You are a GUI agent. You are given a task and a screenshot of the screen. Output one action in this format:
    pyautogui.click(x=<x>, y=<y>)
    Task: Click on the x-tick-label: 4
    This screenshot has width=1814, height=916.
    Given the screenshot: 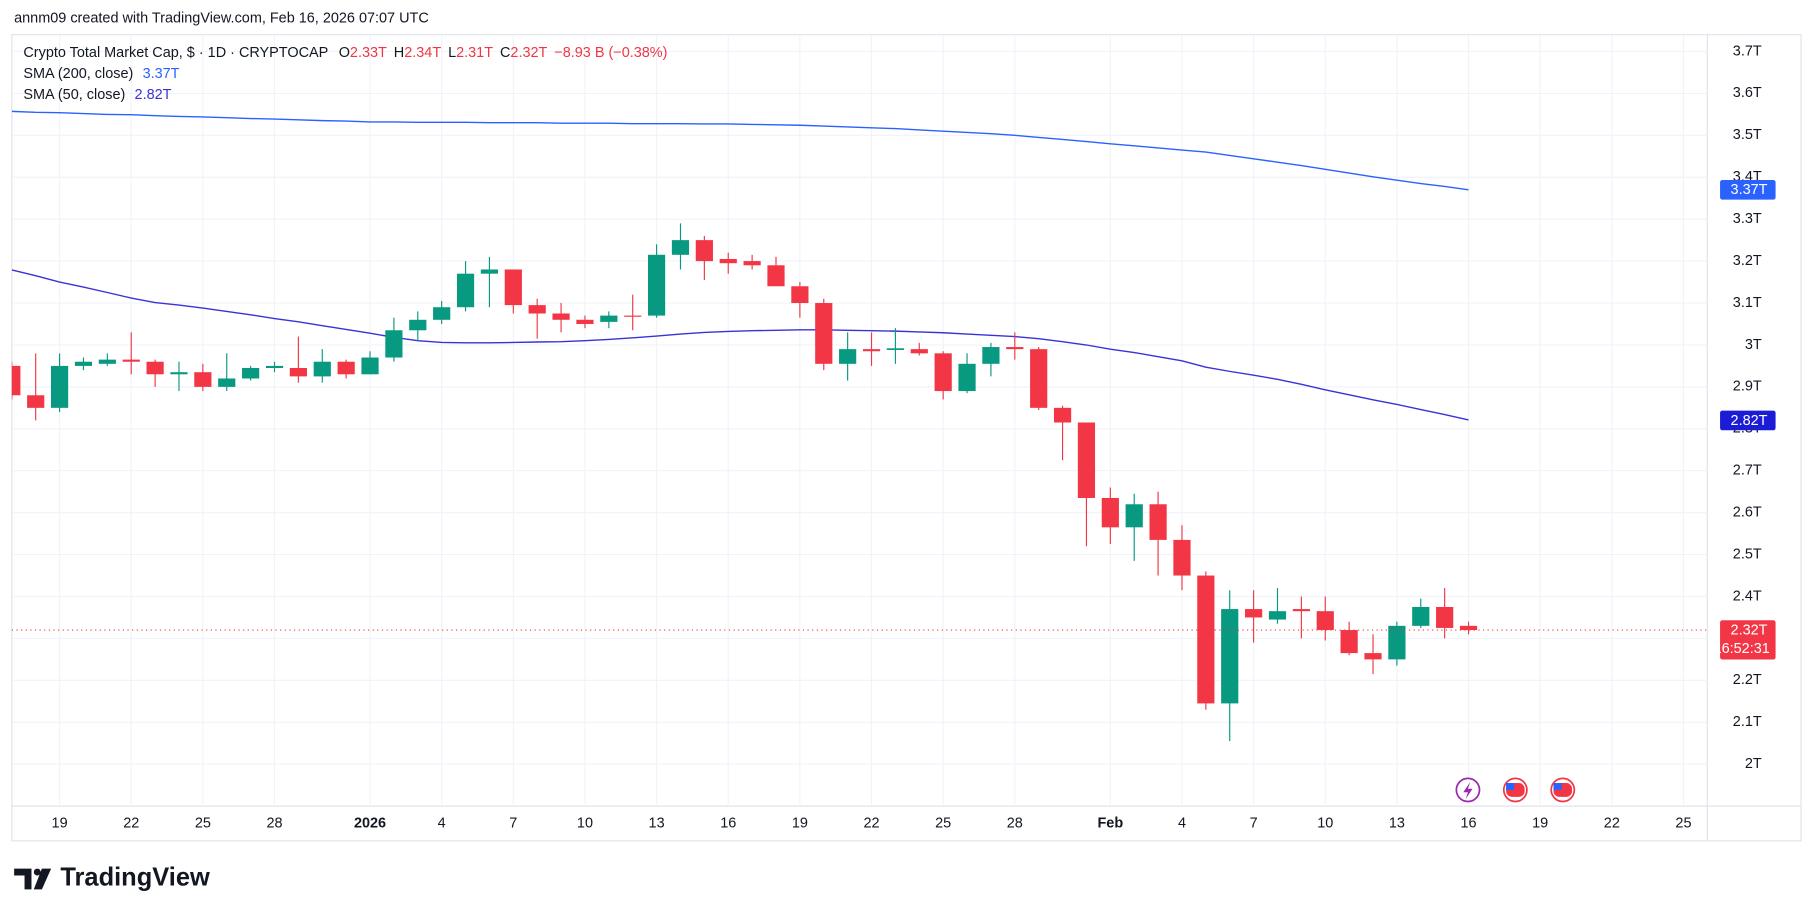 What is the action you would take?
    pyautogui.click(x=1182, y=823)
    